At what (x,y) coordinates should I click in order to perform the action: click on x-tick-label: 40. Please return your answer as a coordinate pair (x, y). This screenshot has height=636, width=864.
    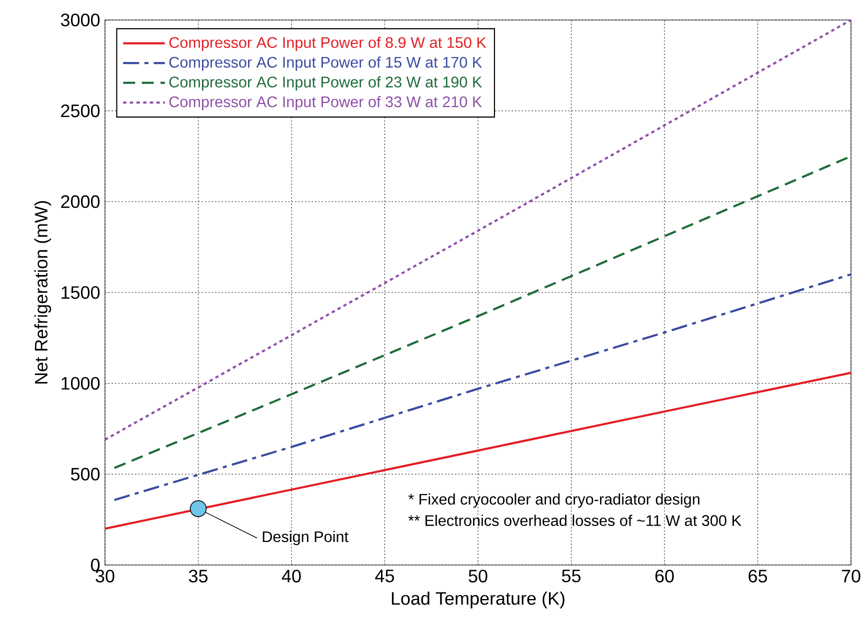
    Looking at the image, I should click on (291, 576).